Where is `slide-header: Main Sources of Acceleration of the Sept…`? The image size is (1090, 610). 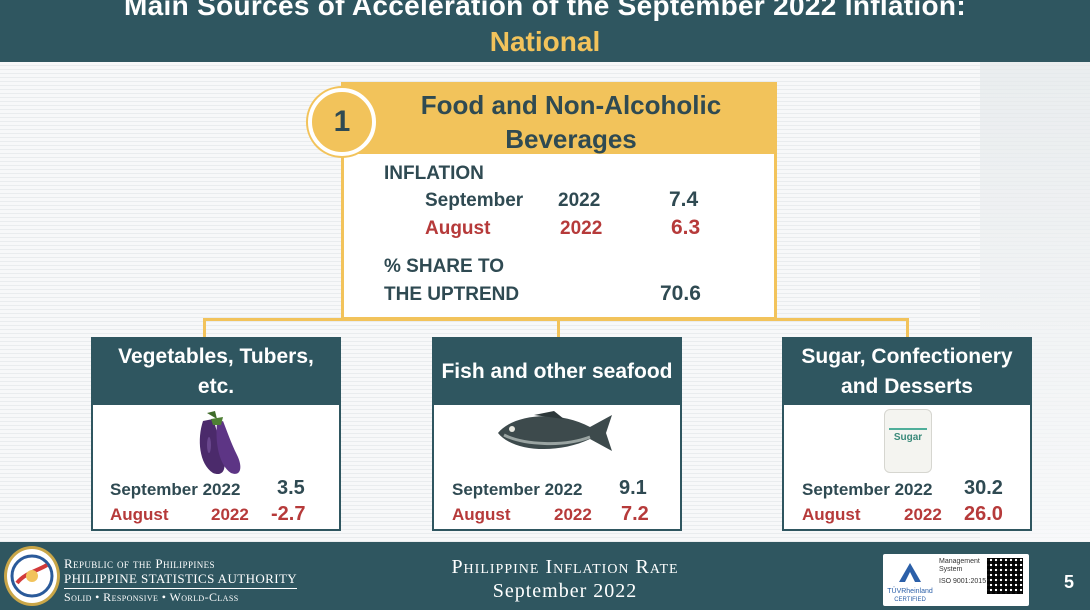
slide-header: Main Sources of Acceleration of the Sept… is located at coordinates (545, 31).